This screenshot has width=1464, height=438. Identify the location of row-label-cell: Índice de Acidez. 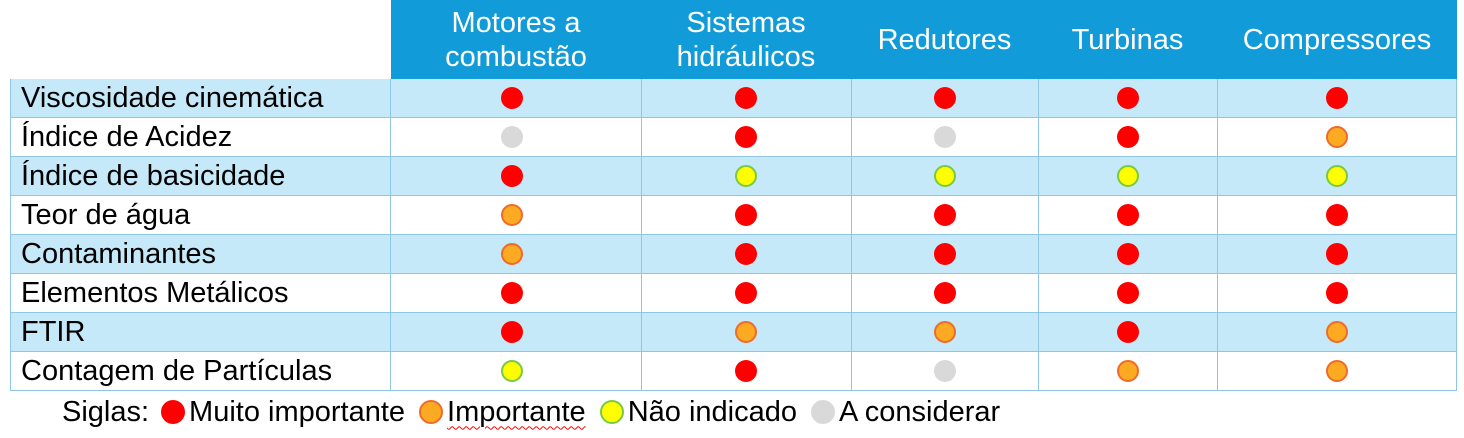
(200, 137).